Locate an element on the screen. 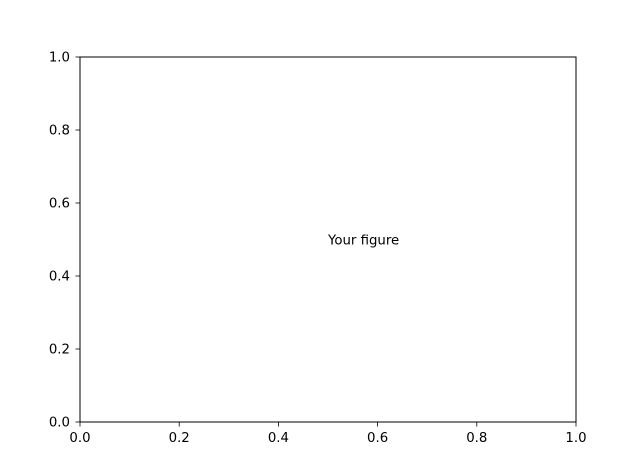 Image resolution: width=640 pixels, height=474 pixels. x-tick-label: 0.4 is located at coordinates (278, 438).